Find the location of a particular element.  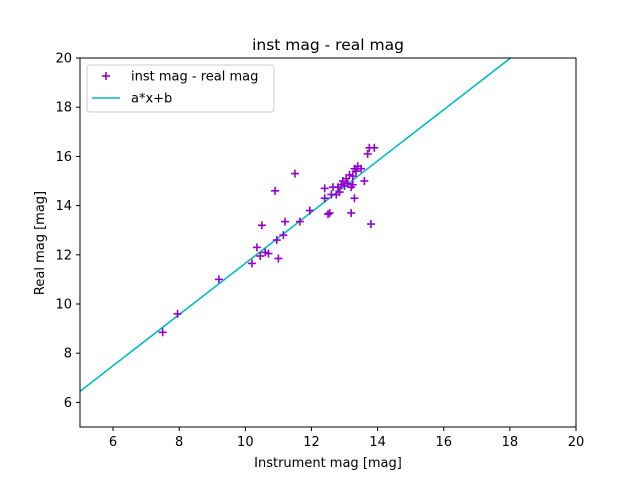

legend-label-line: a*x+b is located at coordinates (151, 99).